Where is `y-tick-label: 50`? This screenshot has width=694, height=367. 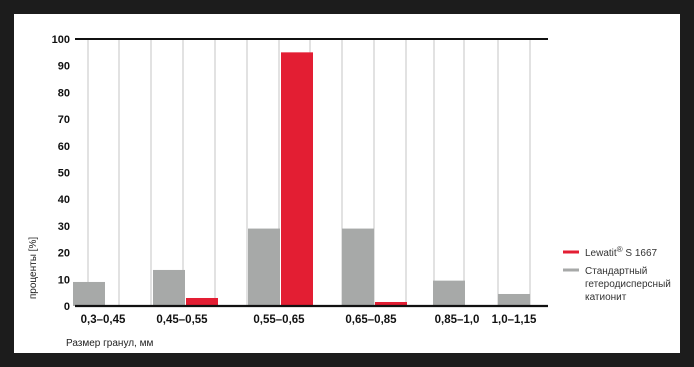 y-tick-label: 50 is located at coordinates (64, 174).